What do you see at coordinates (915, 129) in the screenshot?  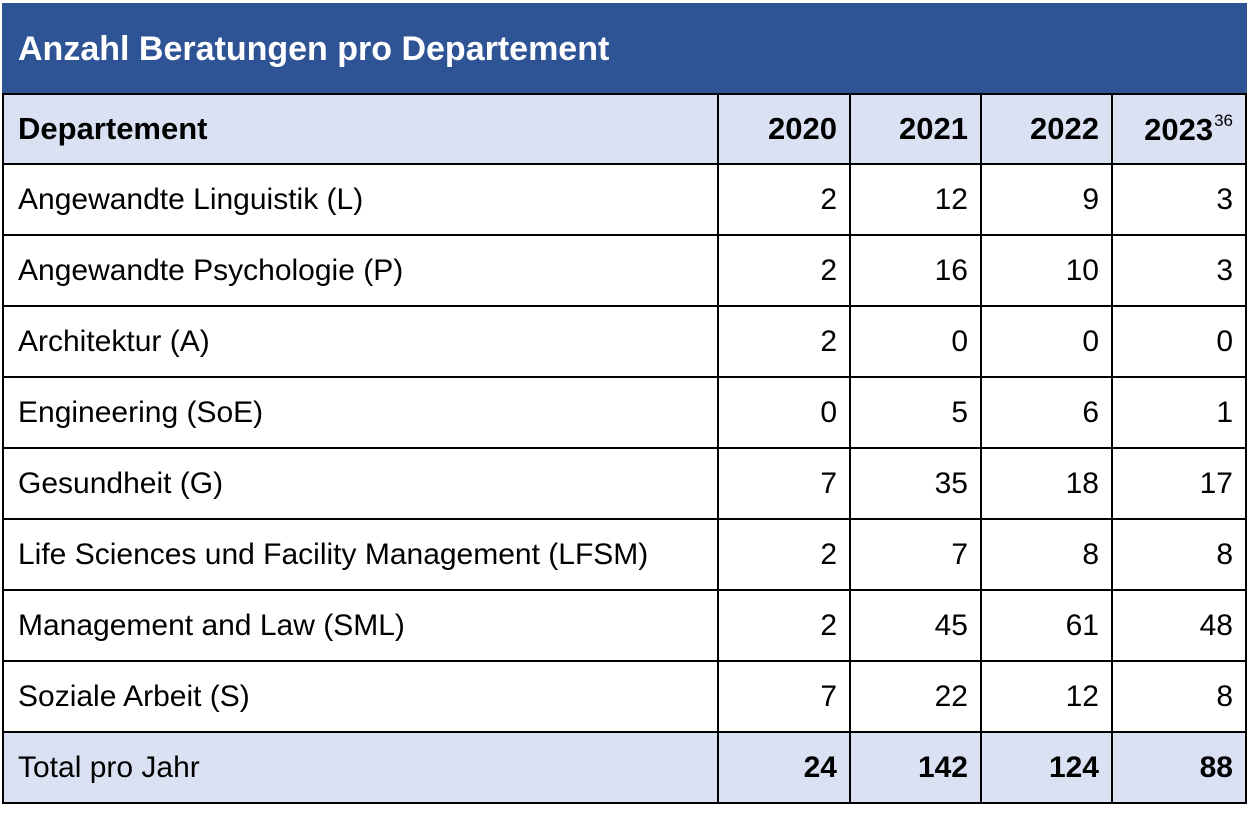 I see `column-header-2021: 2021` at bounding box center [915, 129].